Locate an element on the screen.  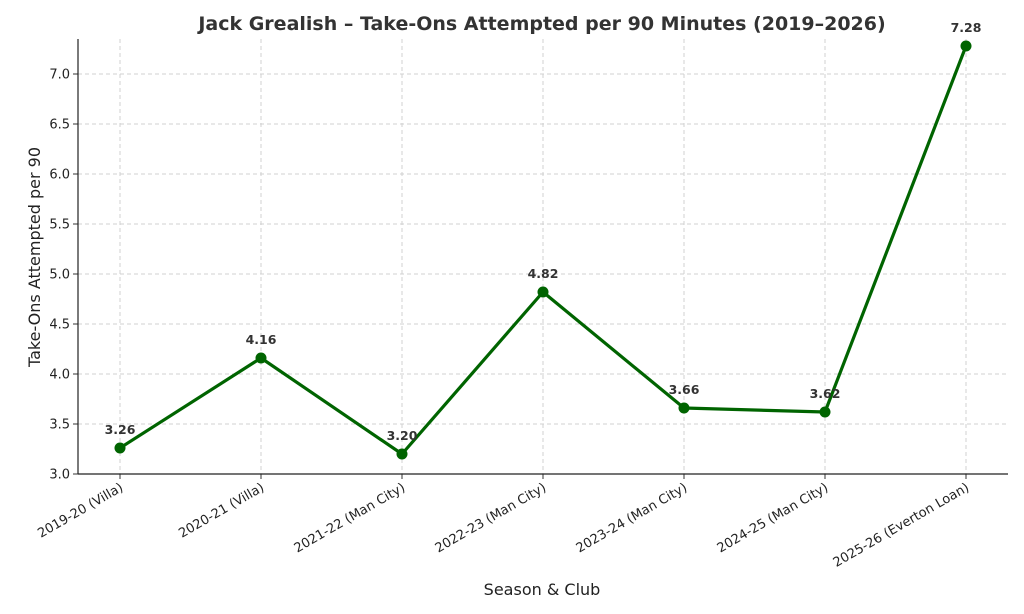
x-tick-label: 2019-20 (Villa) is located at coordinates (80, 510).